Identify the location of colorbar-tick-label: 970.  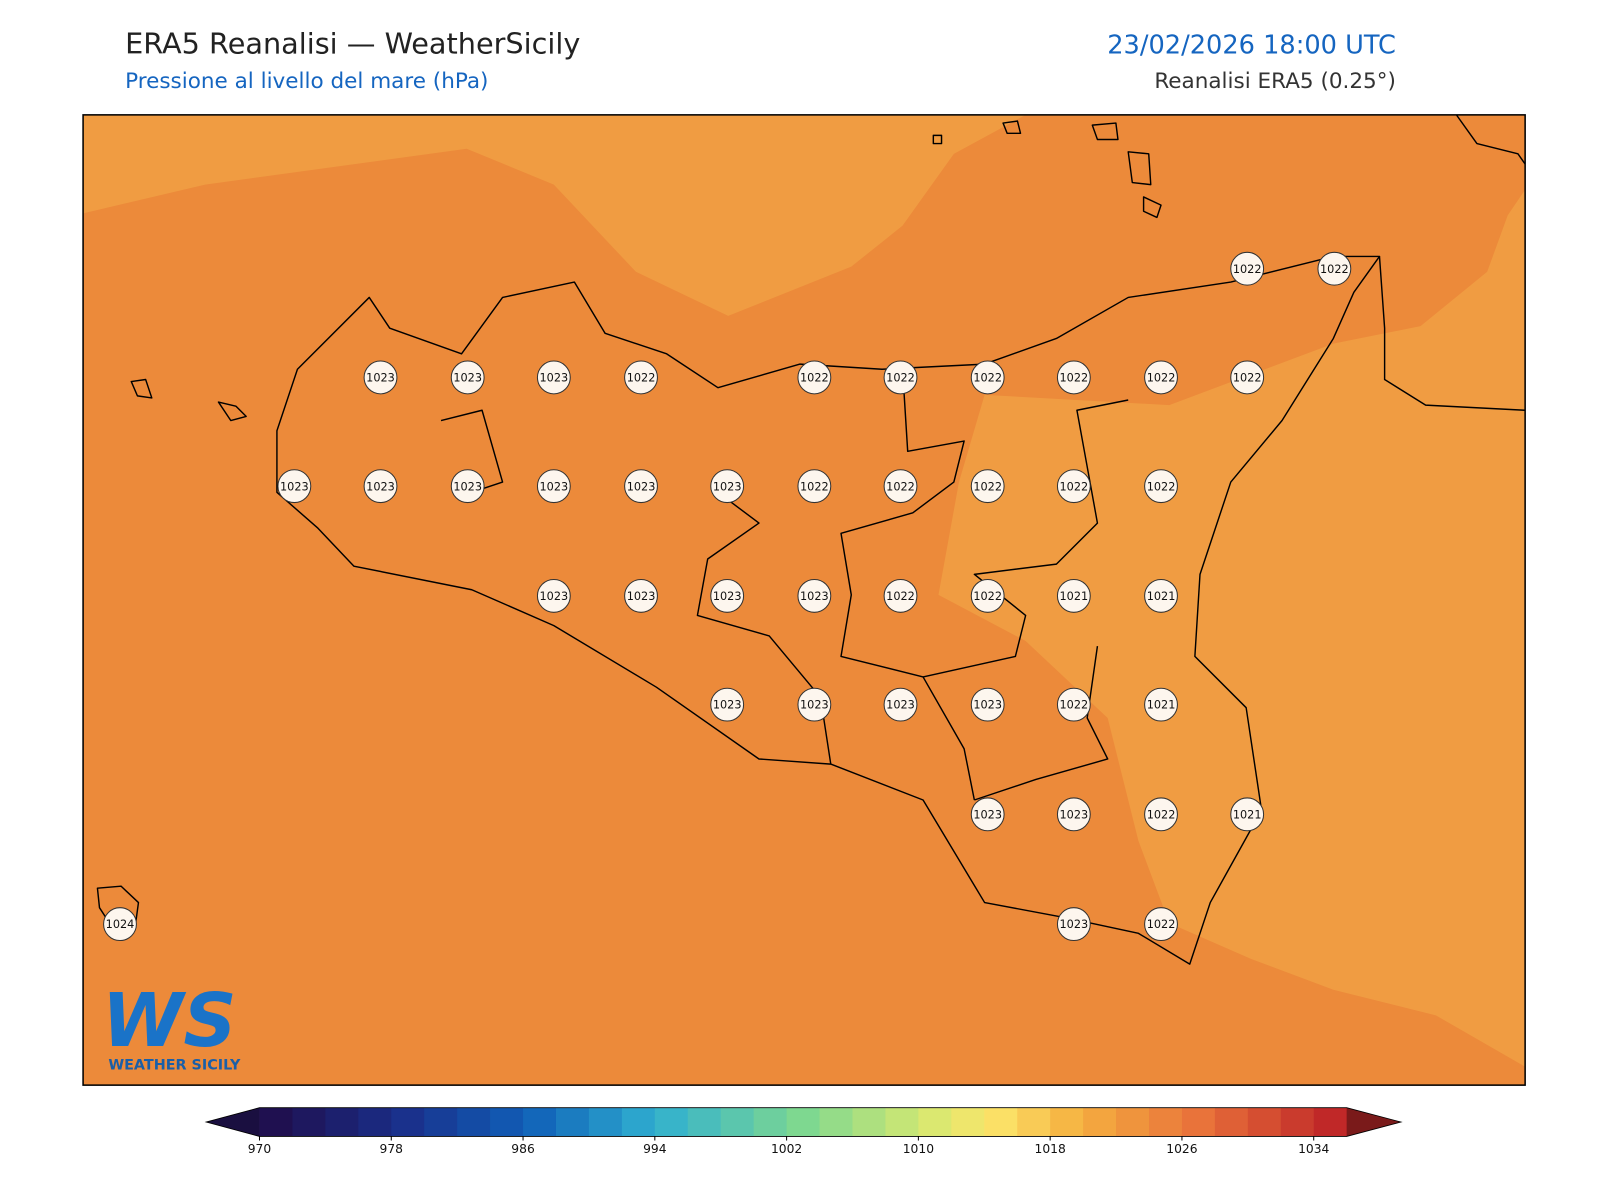
(259, 1149).